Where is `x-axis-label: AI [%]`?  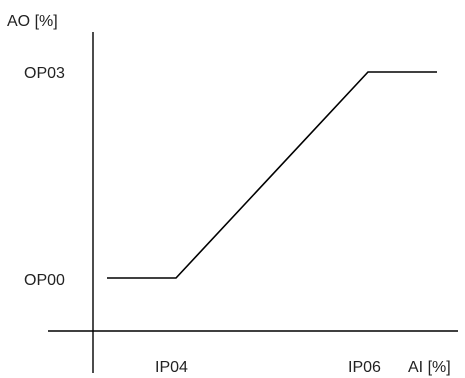
x-axis-label: AI [%] is located at coordinates (429, 367).